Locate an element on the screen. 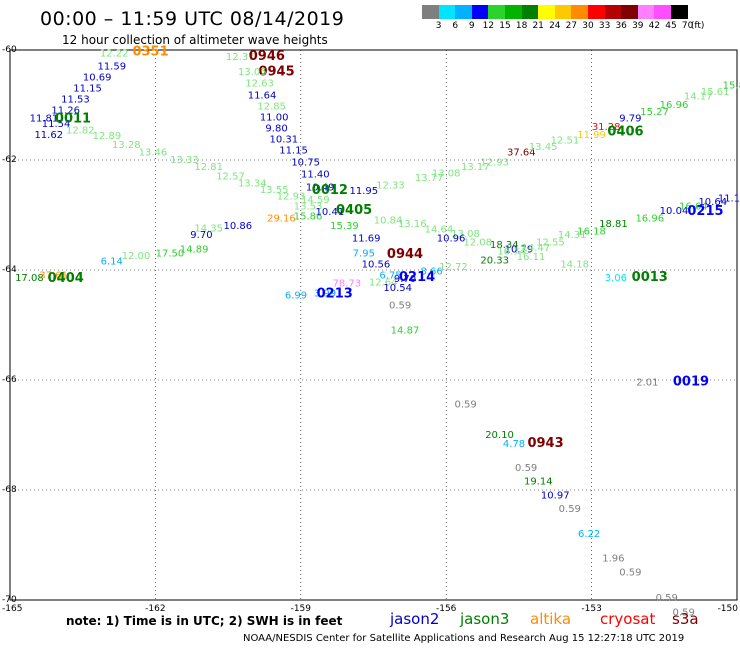  wave-height-value: 12.55 is located at coordinates (550, 242).